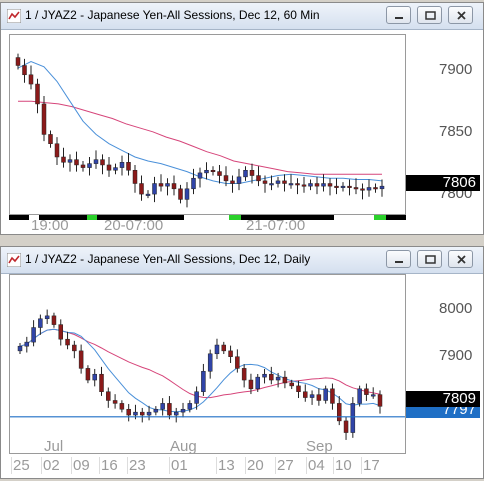 Image resolution: width=484 pixels, height=481 pixels. What do you see at coordinates (54, 446) in the screenshot?
I see `month-label-jul: Jul` at bounding box center [54, 446].